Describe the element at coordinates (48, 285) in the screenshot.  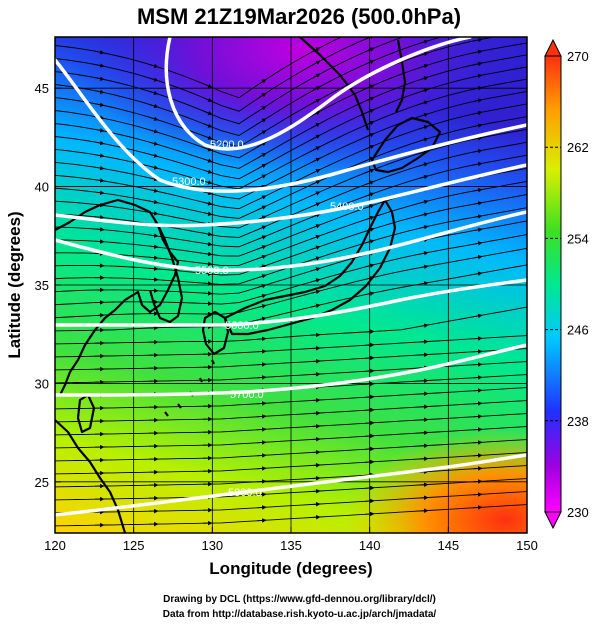
I see `y-axis-ticks: 25 30 35 40 45` at that location.